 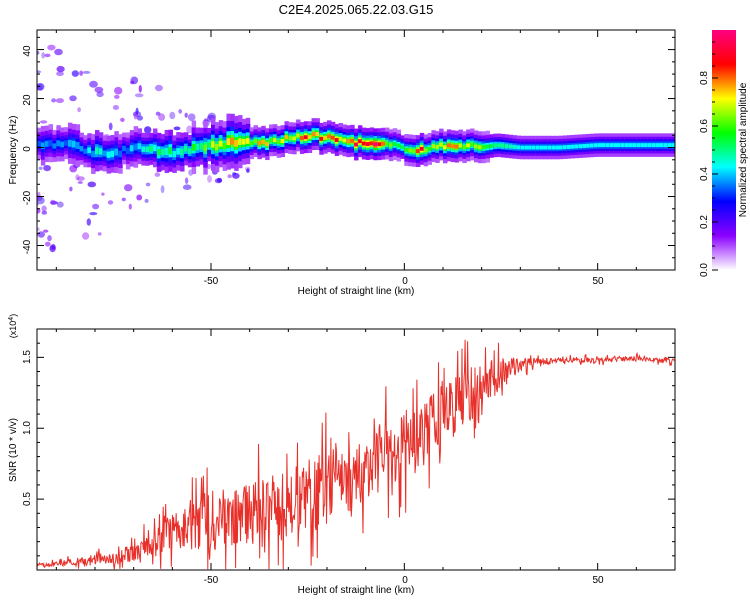 I want to click on colorbar-gradient, so click(x=724, y=150).